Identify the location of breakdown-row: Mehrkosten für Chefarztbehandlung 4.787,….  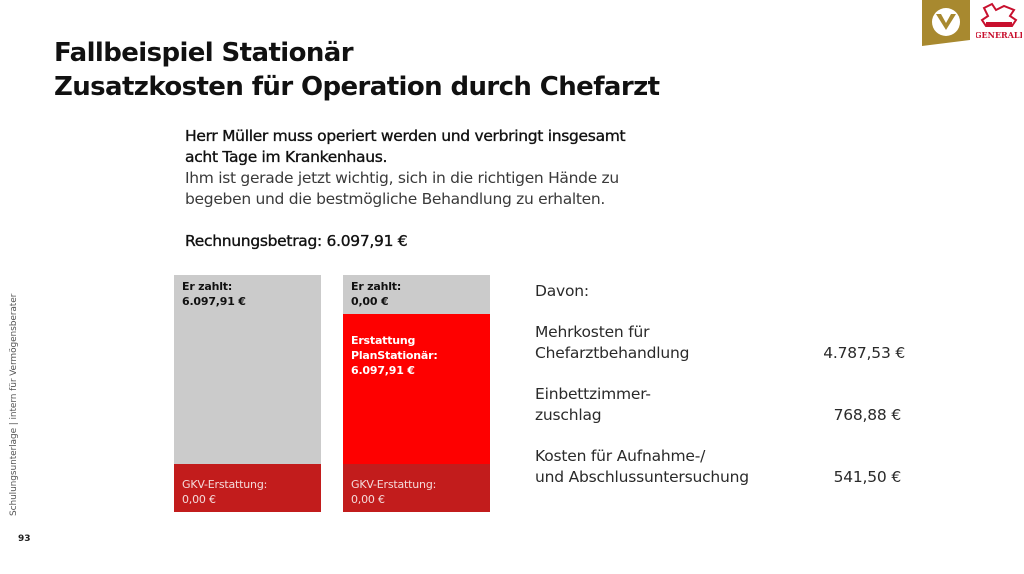
(720, 343).